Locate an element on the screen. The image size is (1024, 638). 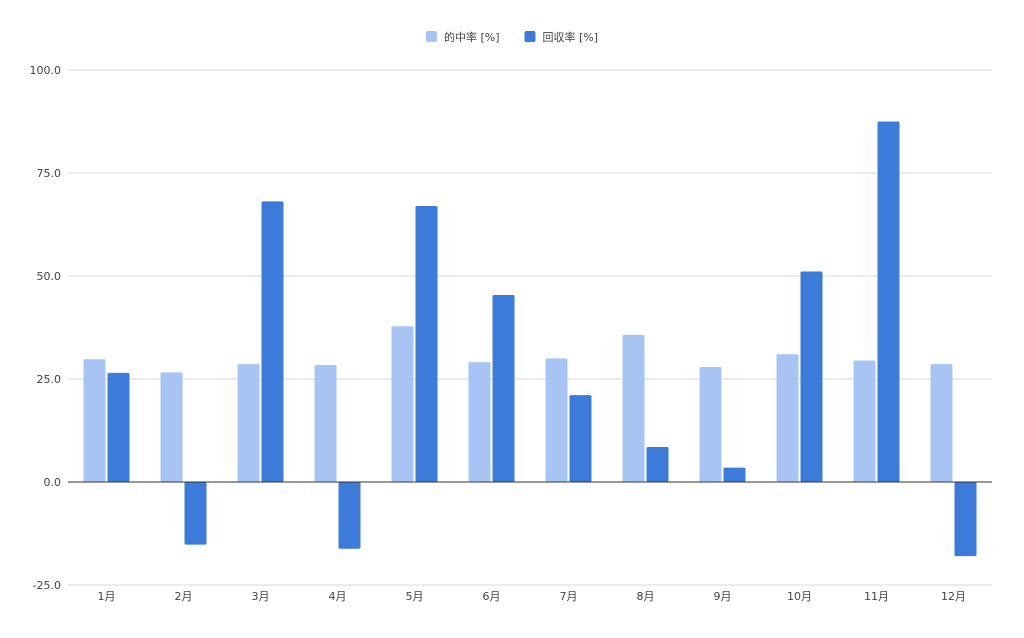
y-tick-label: 50.0 is located at coordinates (49, 276).